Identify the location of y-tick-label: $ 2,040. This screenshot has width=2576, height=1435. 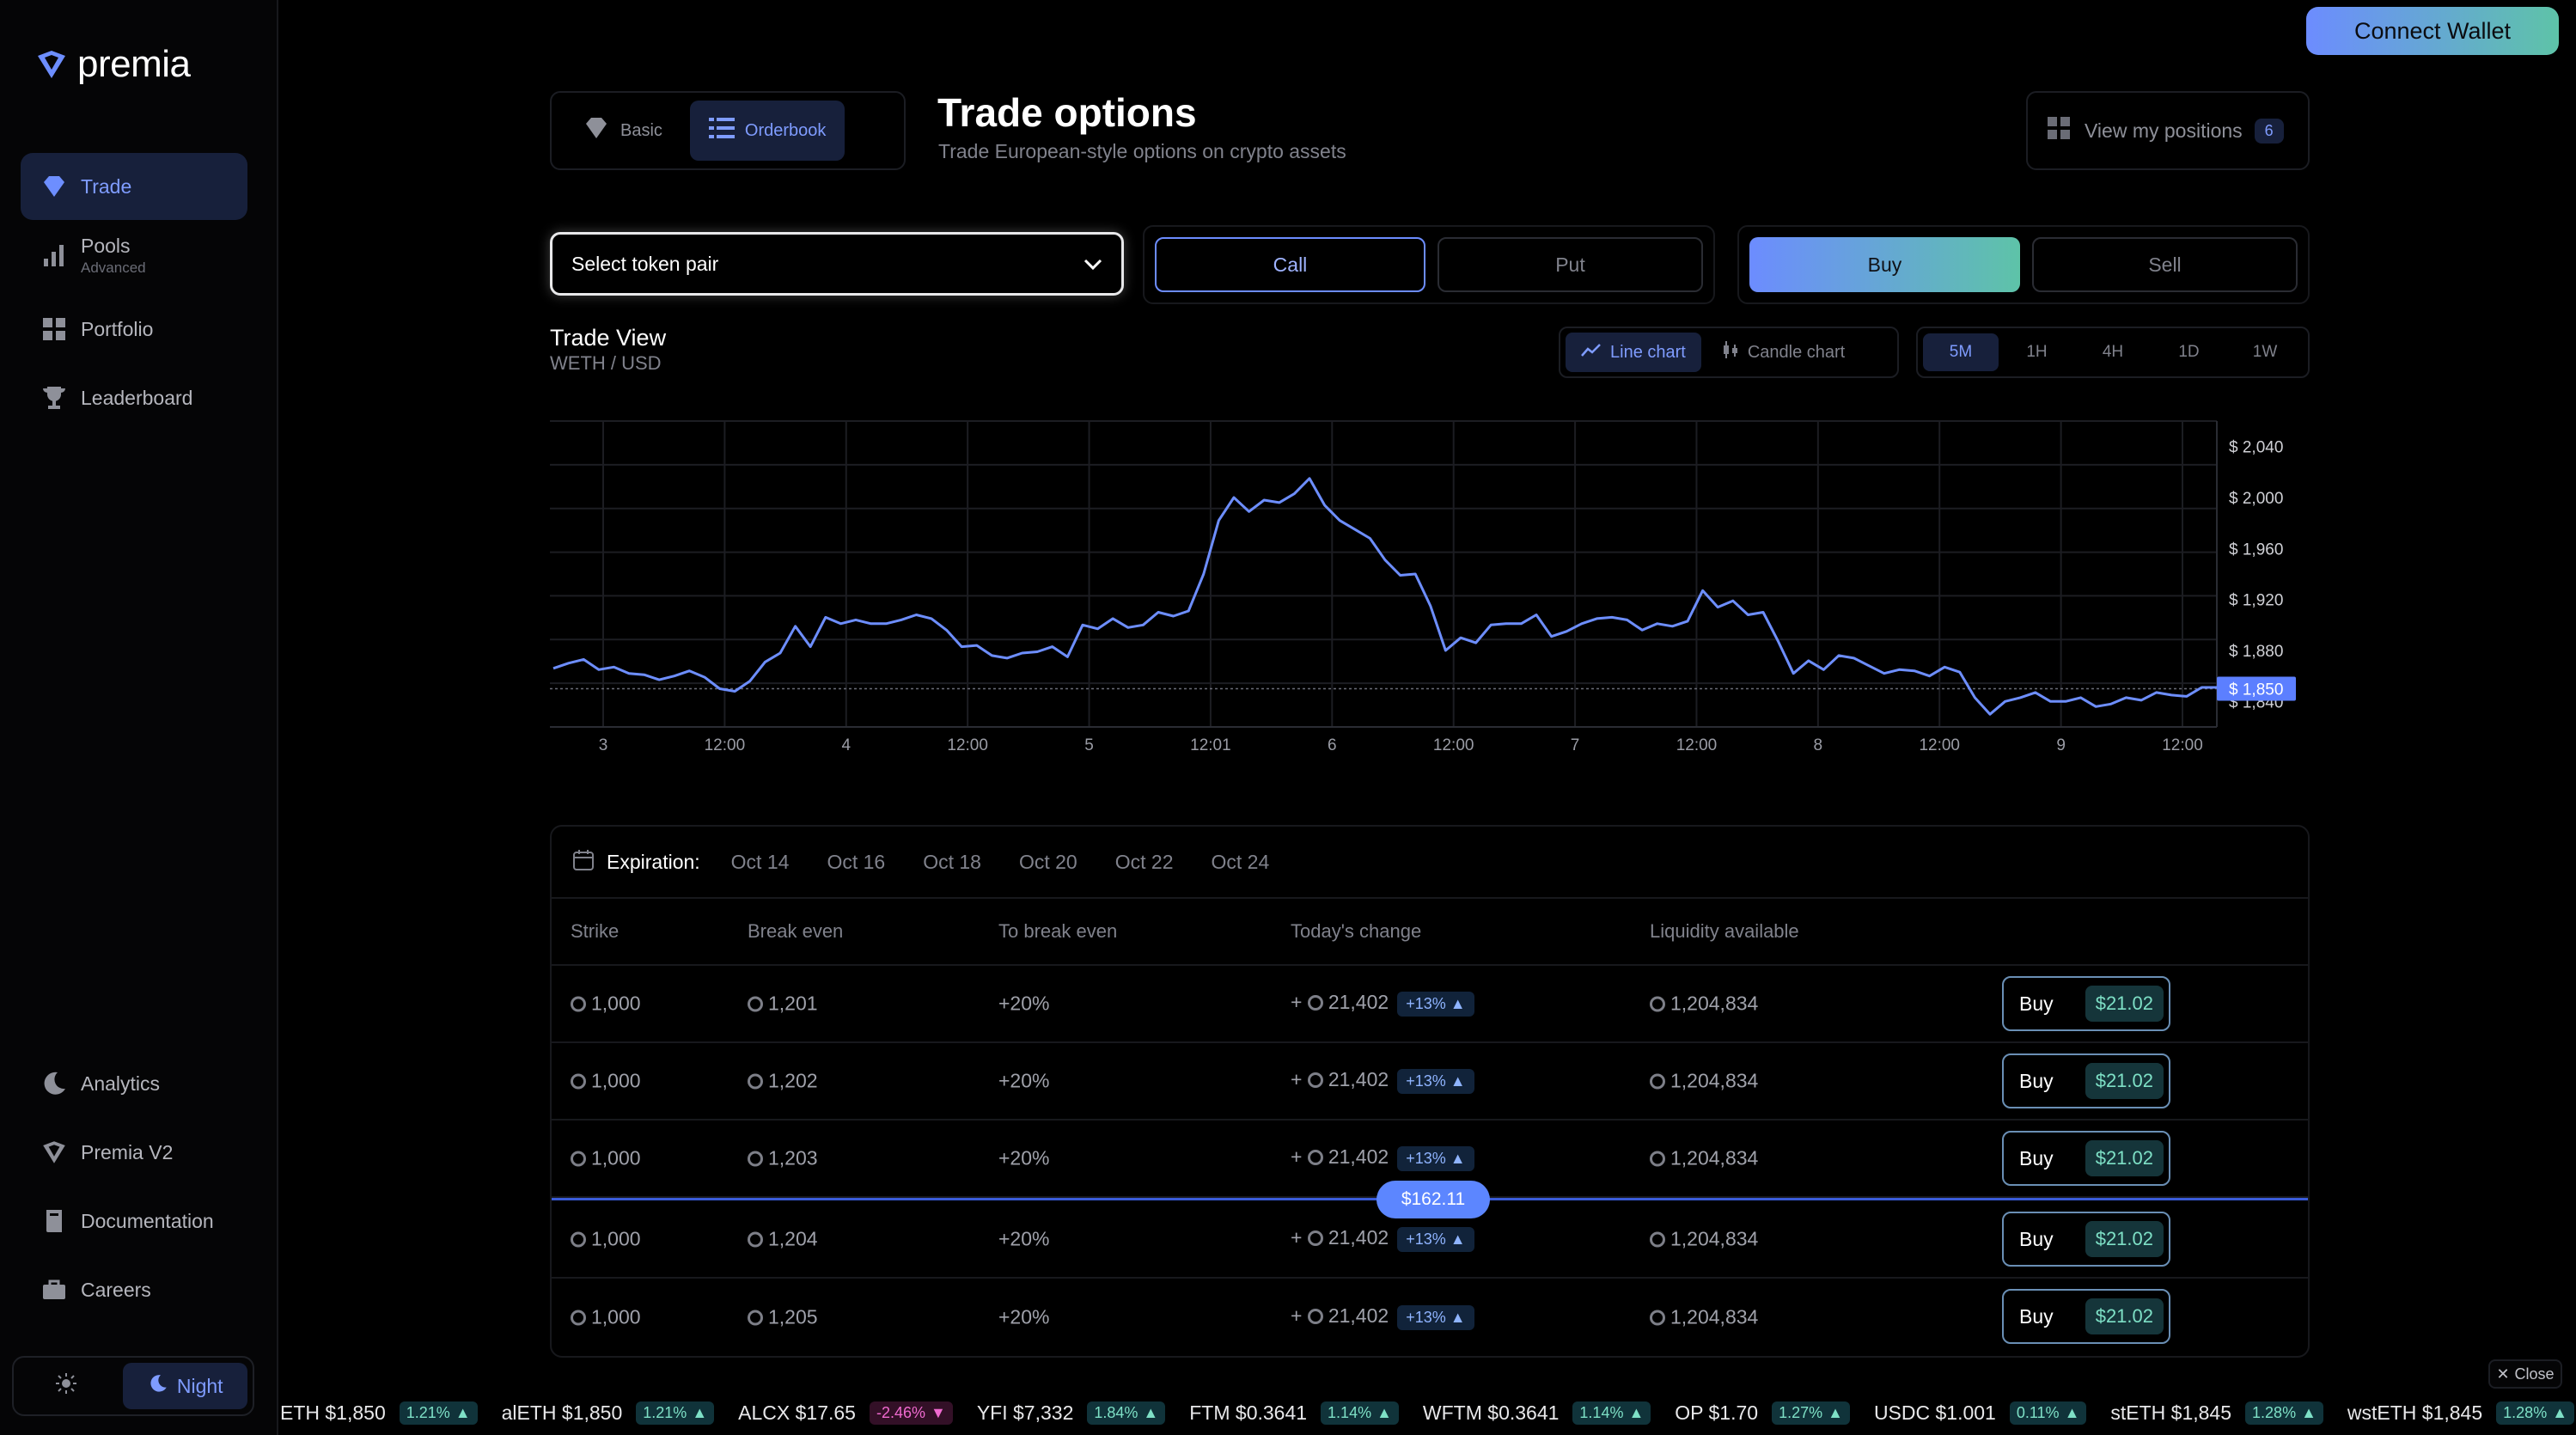
(2256, 448).